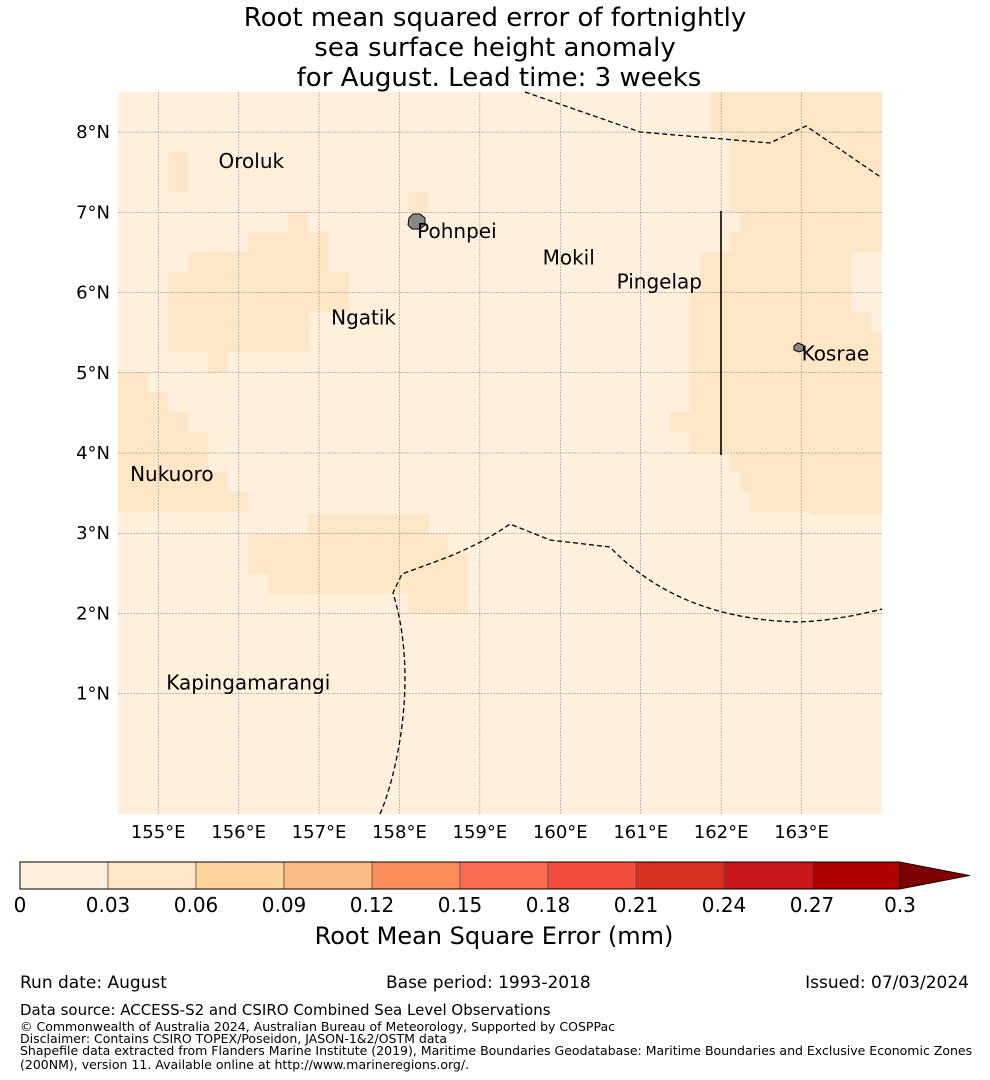  Describe the element at coordinates (548, 905) in the screenshot. I see `colorbar-tick-label: 0.18` at that location.